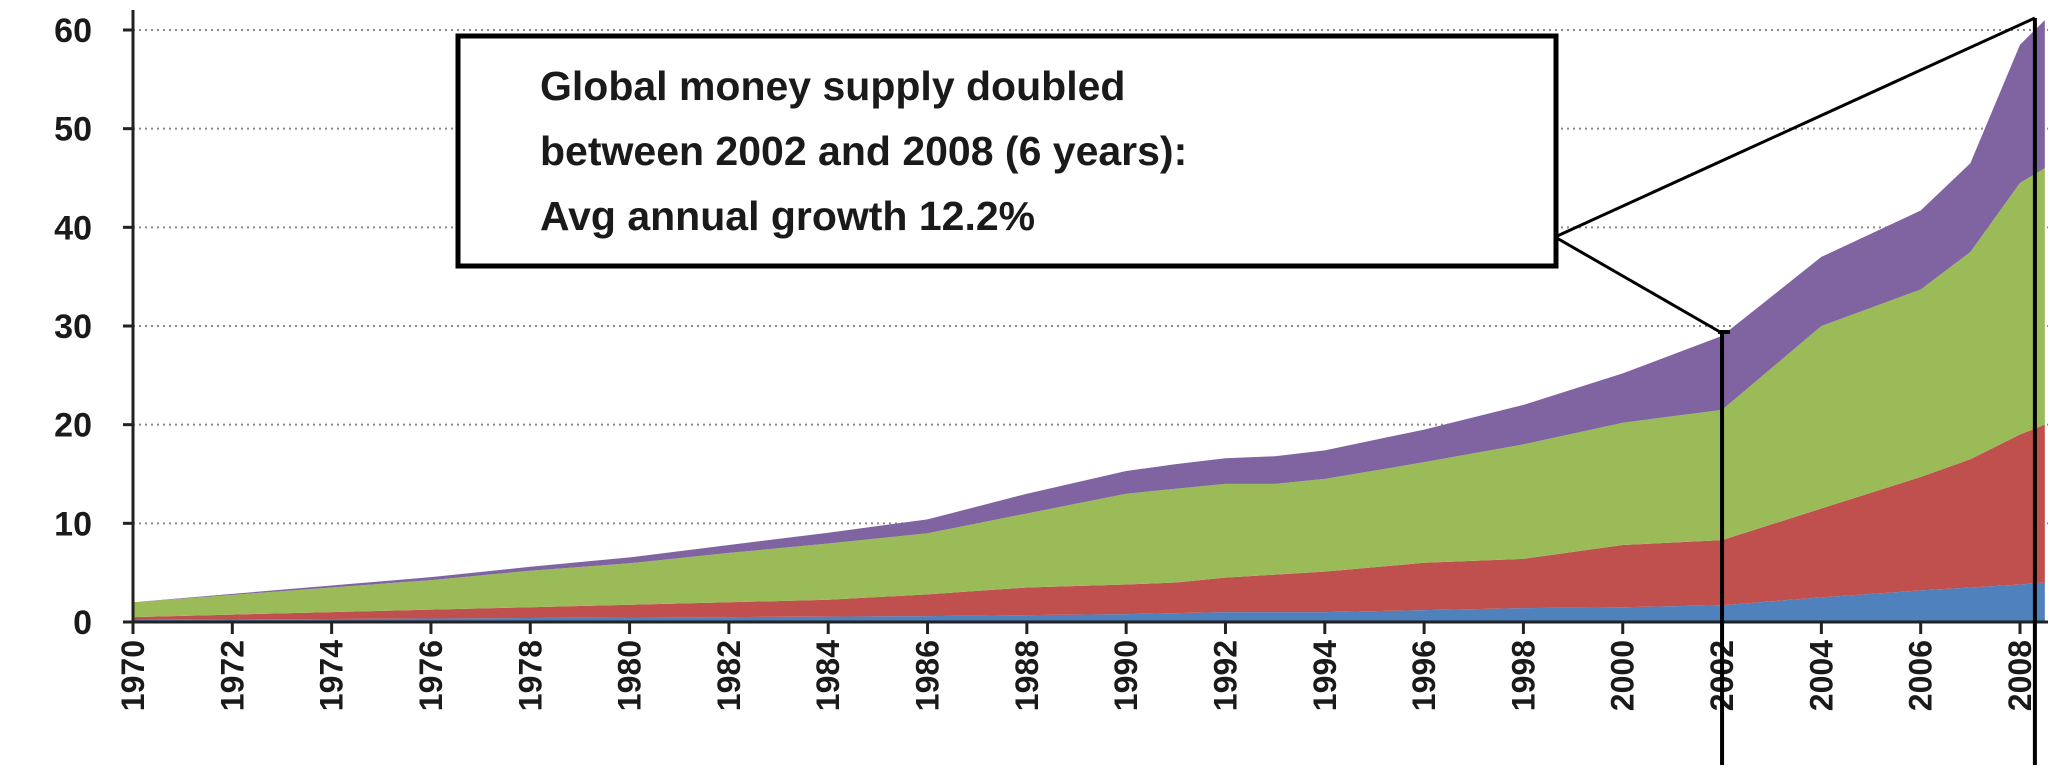  Describe the element at coordinates (2020, 675) in the screenshot. I see `x-tick-label: 2008` at that location.